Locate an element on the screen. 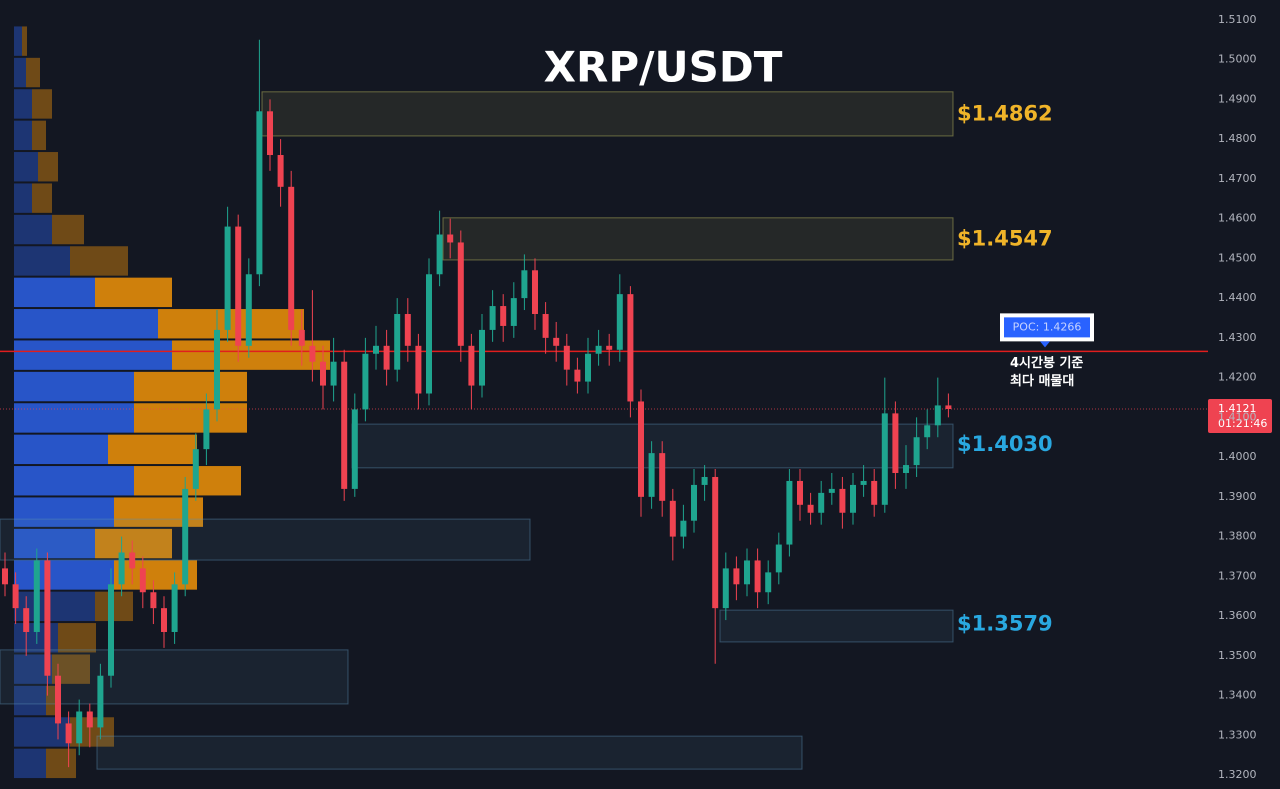 The image size is (1280, 789). level-label: $1.3579 is located at coordinates (1005, 623).